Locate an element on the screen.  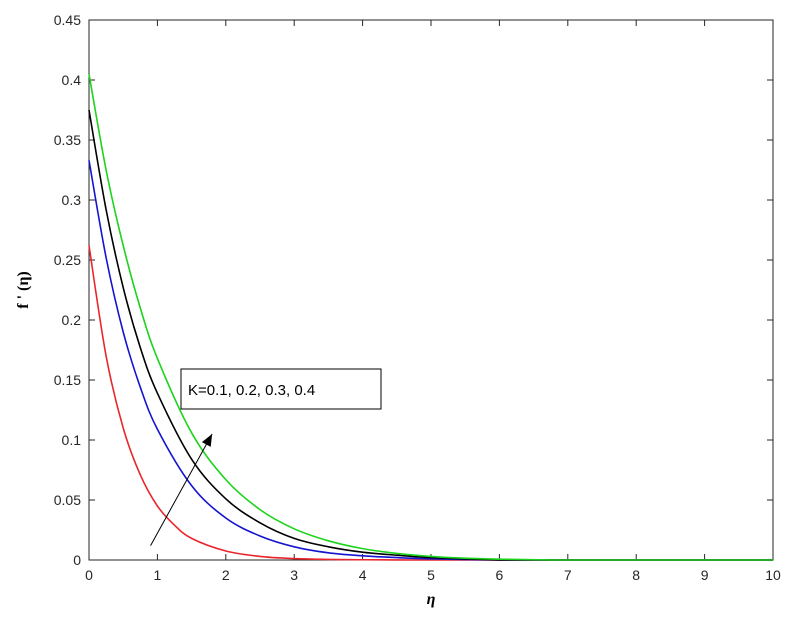
y-axis-label: f ' (η) is located at coordinates (23, 290).